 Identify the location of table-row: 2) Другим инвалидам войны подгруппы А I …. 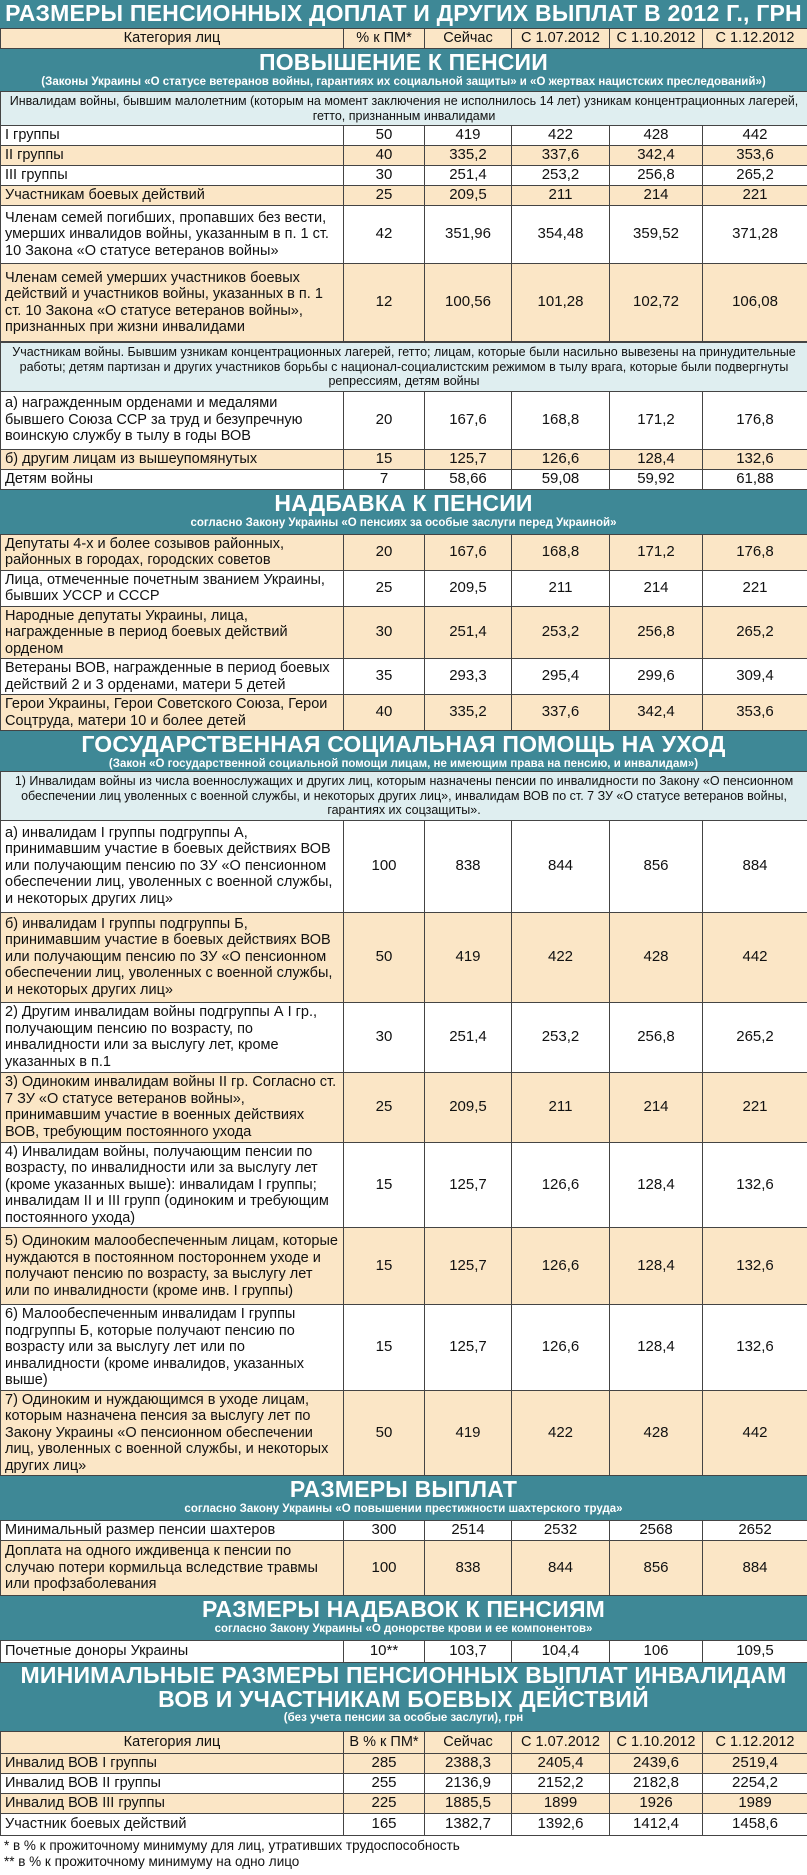
(403, 1037).